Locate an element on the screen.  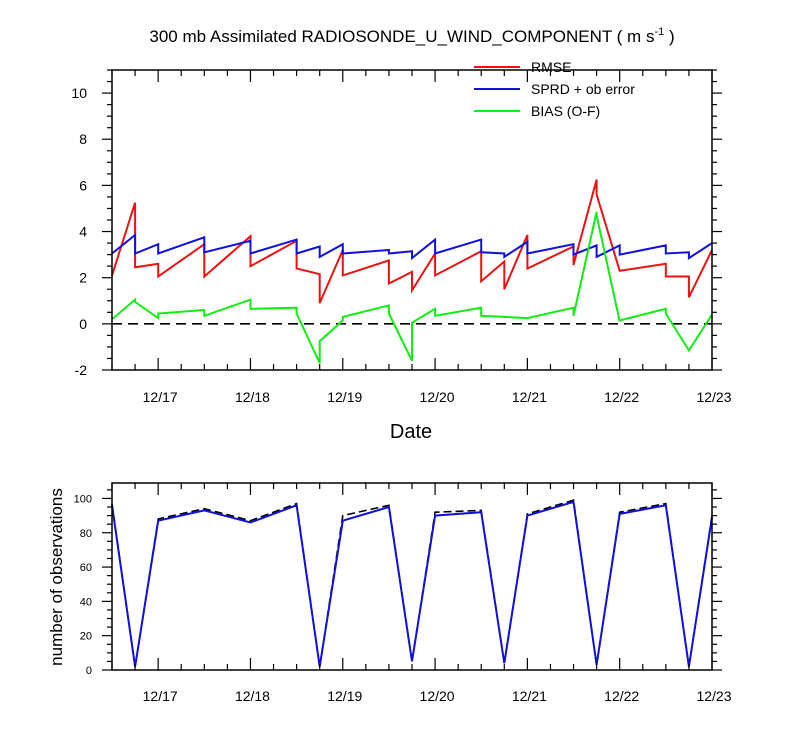
y-tick-label: 6 is located at coordinates (83, 185).